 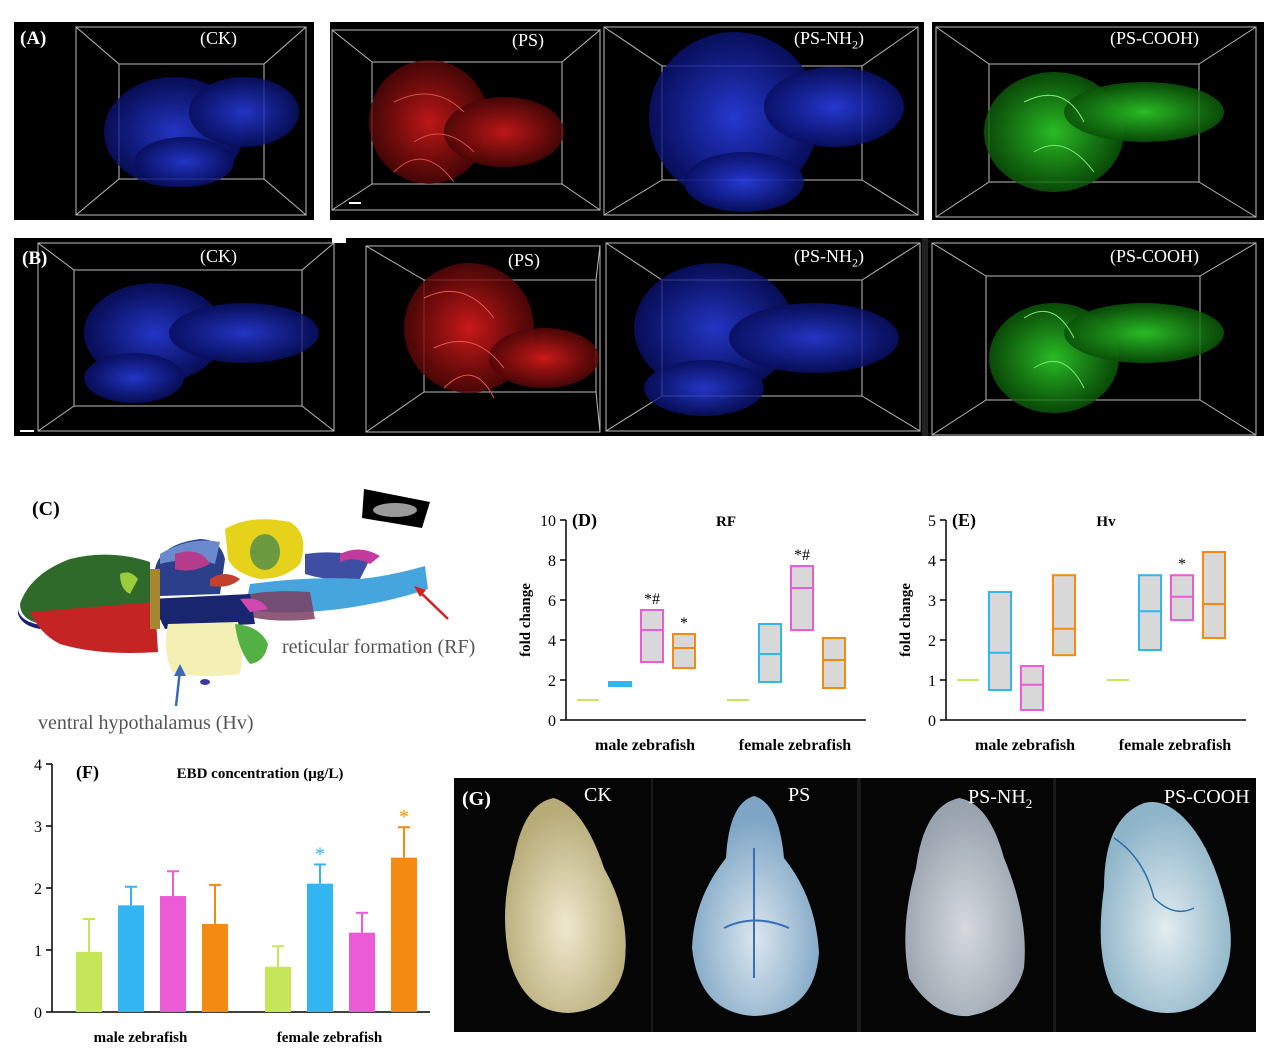 I want to click on panel-a-title-ck: (CK), so click(x=218, y=38).